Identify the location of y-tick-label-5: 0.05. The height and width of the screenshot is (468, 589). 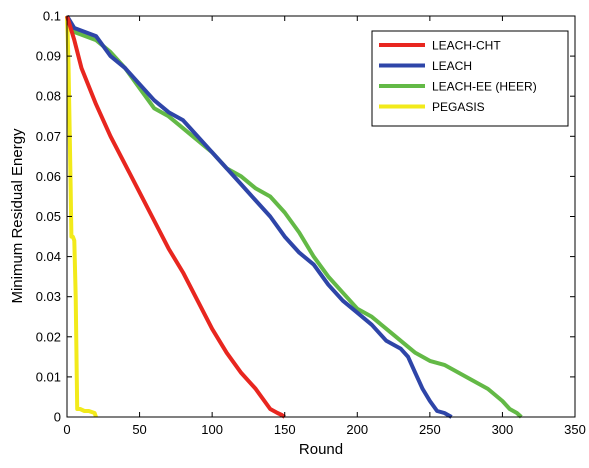
(48, 216).